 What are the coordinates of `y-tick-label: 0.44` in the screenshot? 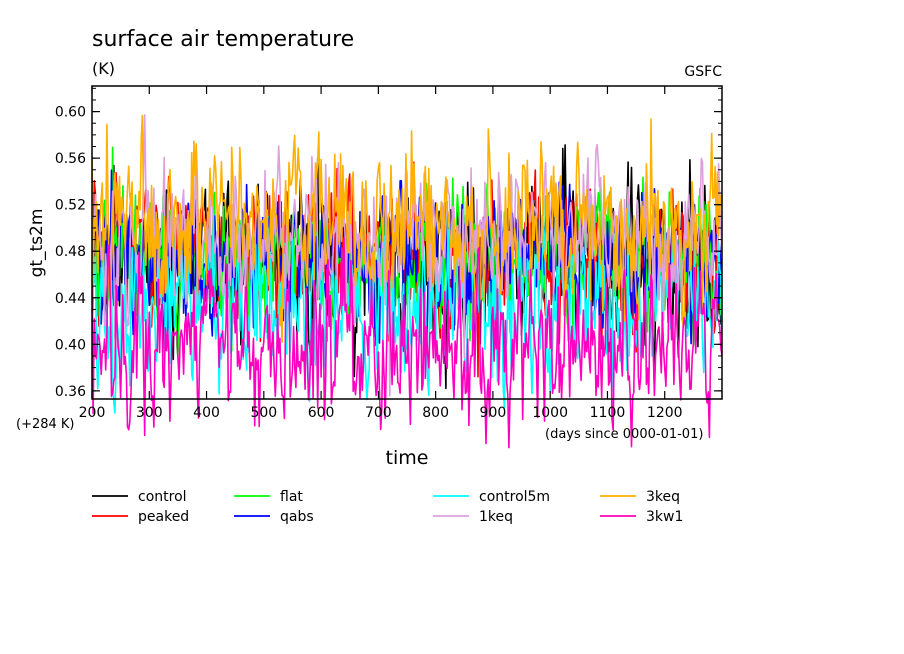 It's located at (70, 299).